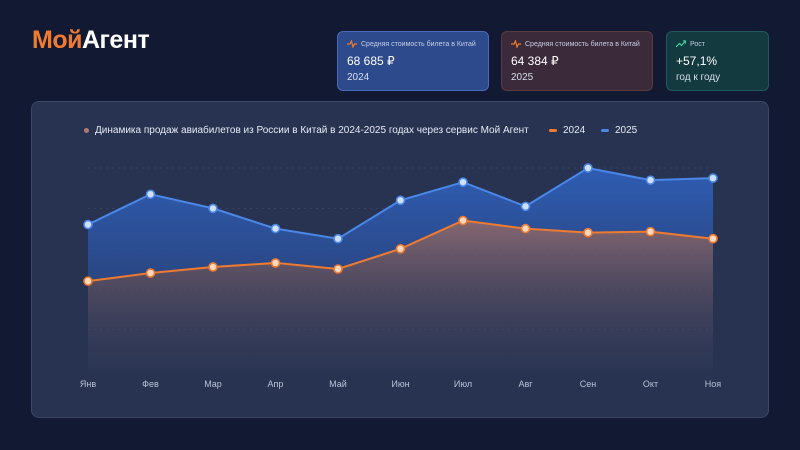 The image size is (800, 450). I want to click on x-tick-label: Фев, so click(150, 384).